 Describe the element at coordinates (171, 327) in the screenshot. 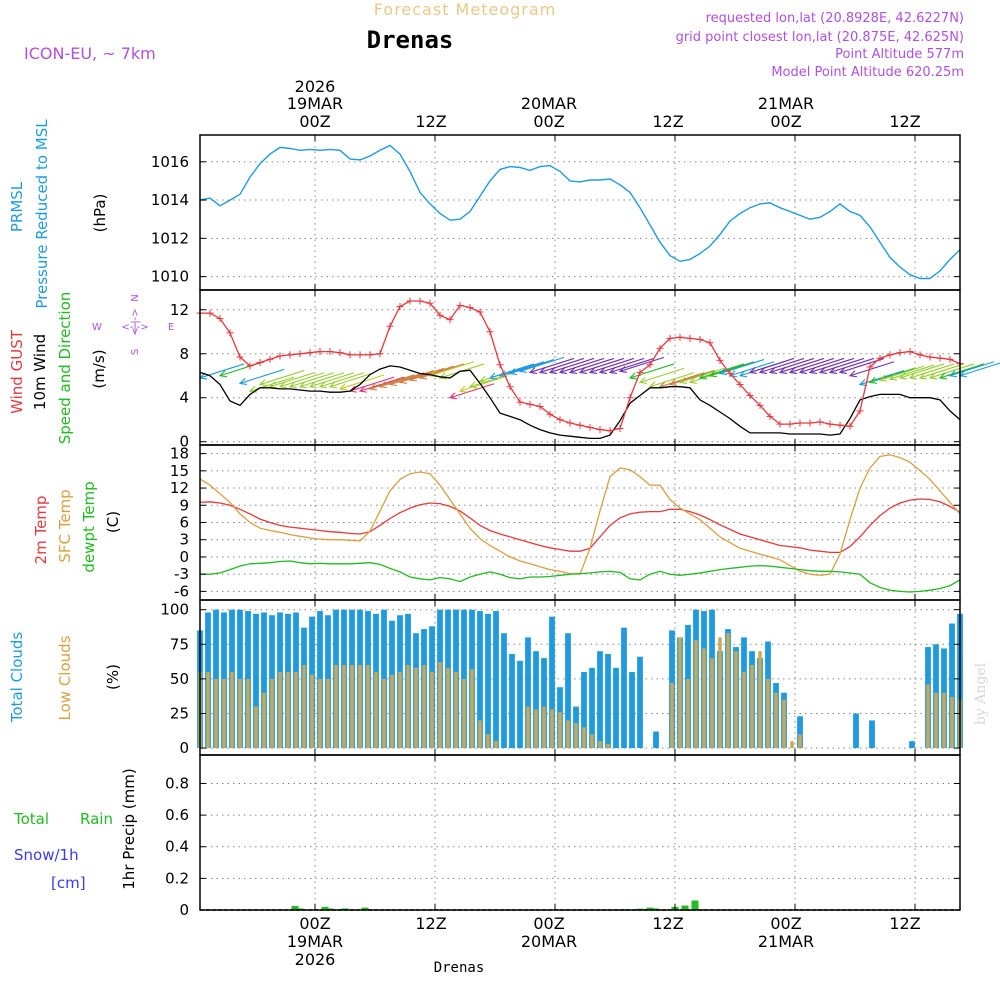

I see `compass-east: E` at that location.